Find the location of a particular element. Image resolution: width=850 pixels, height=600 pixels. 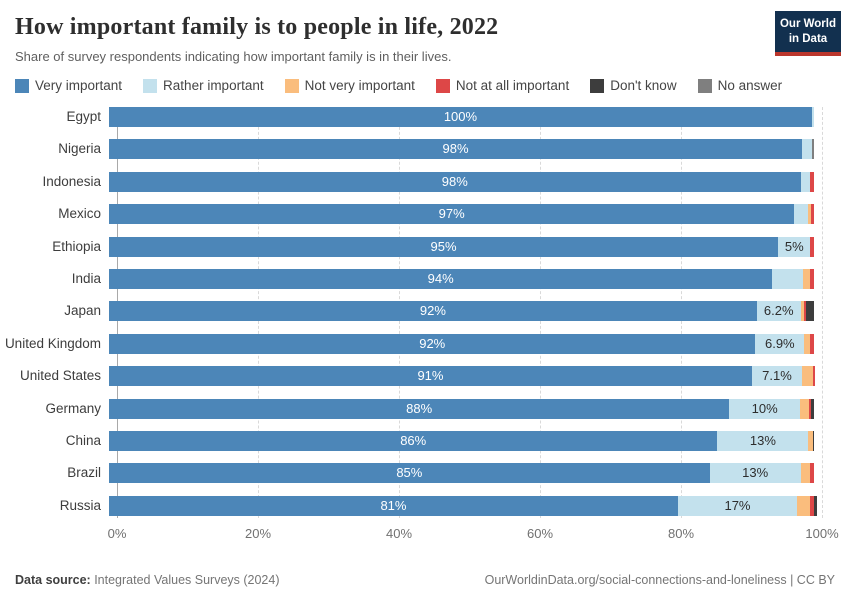

bar-row-brazil: Brazil 85% 13% is located at coordinates (425, 473).